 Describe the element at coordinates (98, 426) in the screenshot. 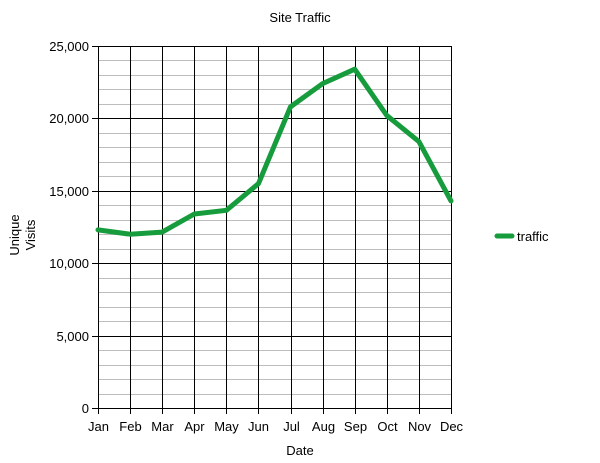

I see `x-tick-label: Jan` at that location.